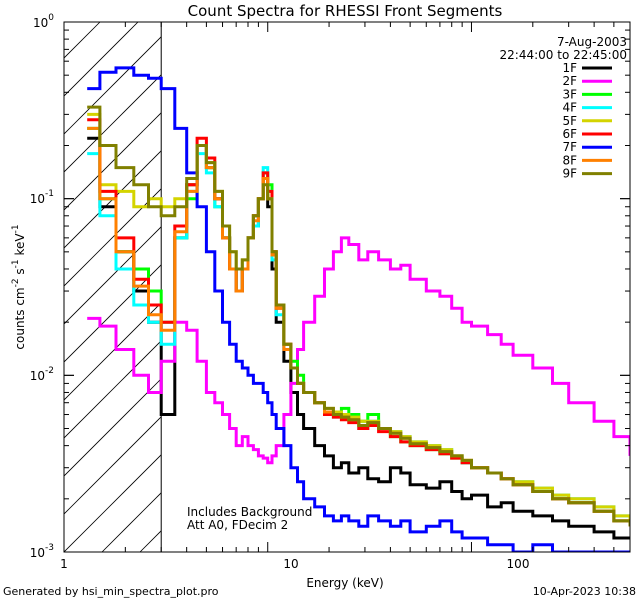 The height and width of the screenshot is (600, 640). What do you see at coordinates (584, 591) in the screenshot?
I see `footer-timestamp: 10-Apr-2023 10:38` at bounding box center [584, 591].